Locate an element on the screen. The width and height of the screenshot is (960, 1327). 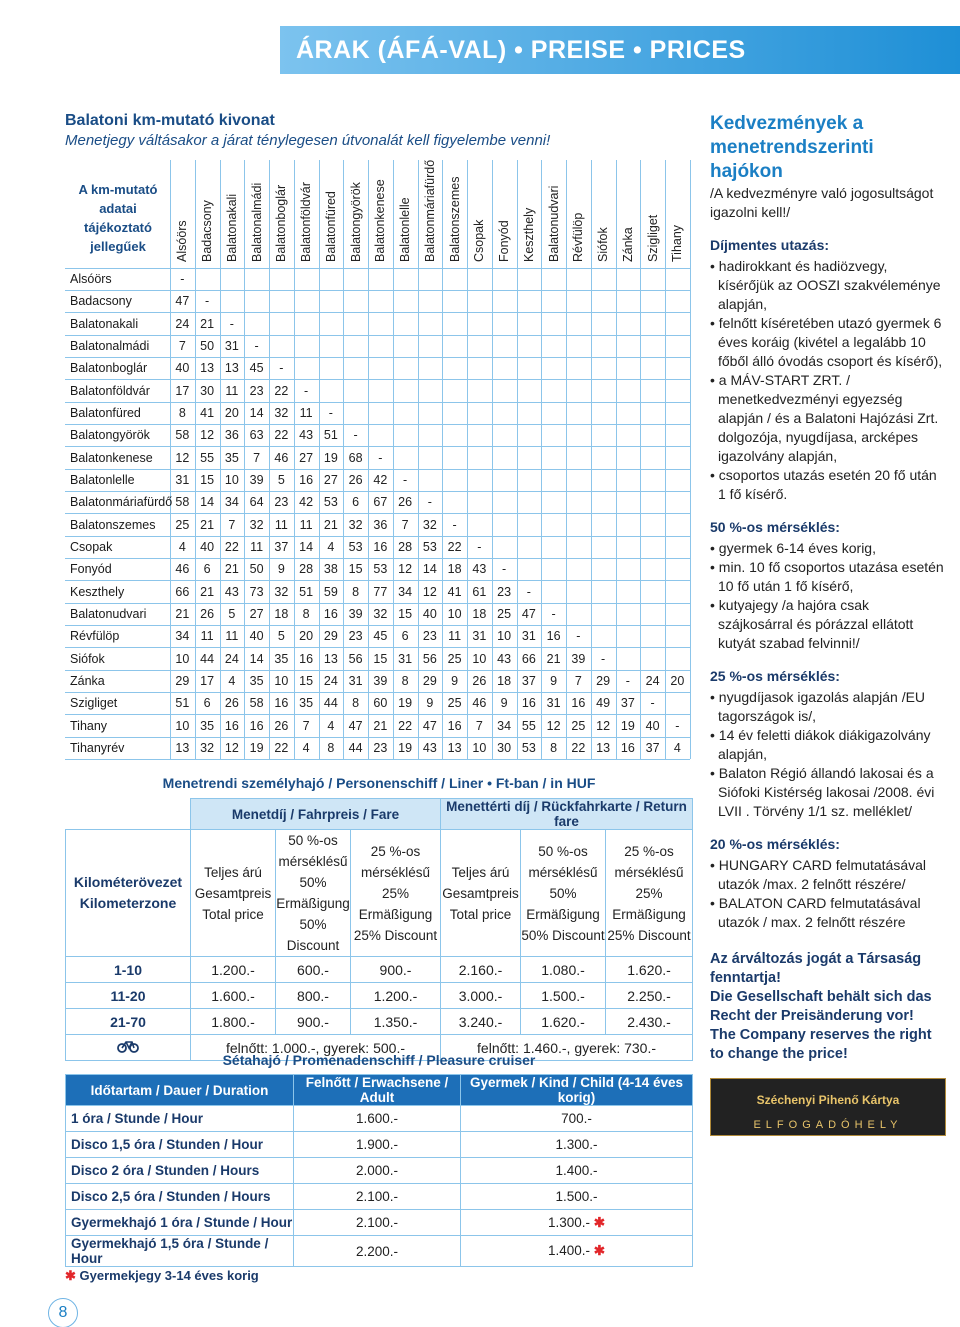
row-name: Balatonszemes is located at coordinates (113, 524).